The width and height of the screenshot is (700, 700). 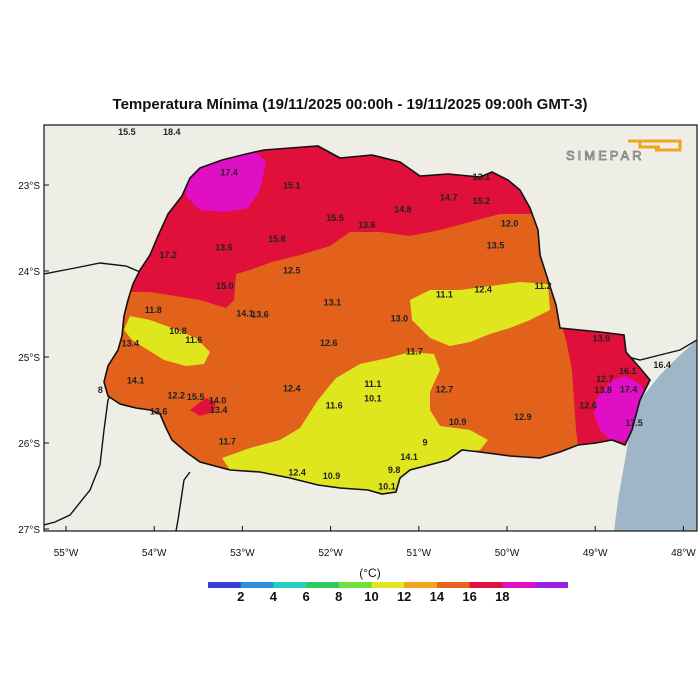 I want to click on zone-16-18-northwest, so click(x=226, y=182).